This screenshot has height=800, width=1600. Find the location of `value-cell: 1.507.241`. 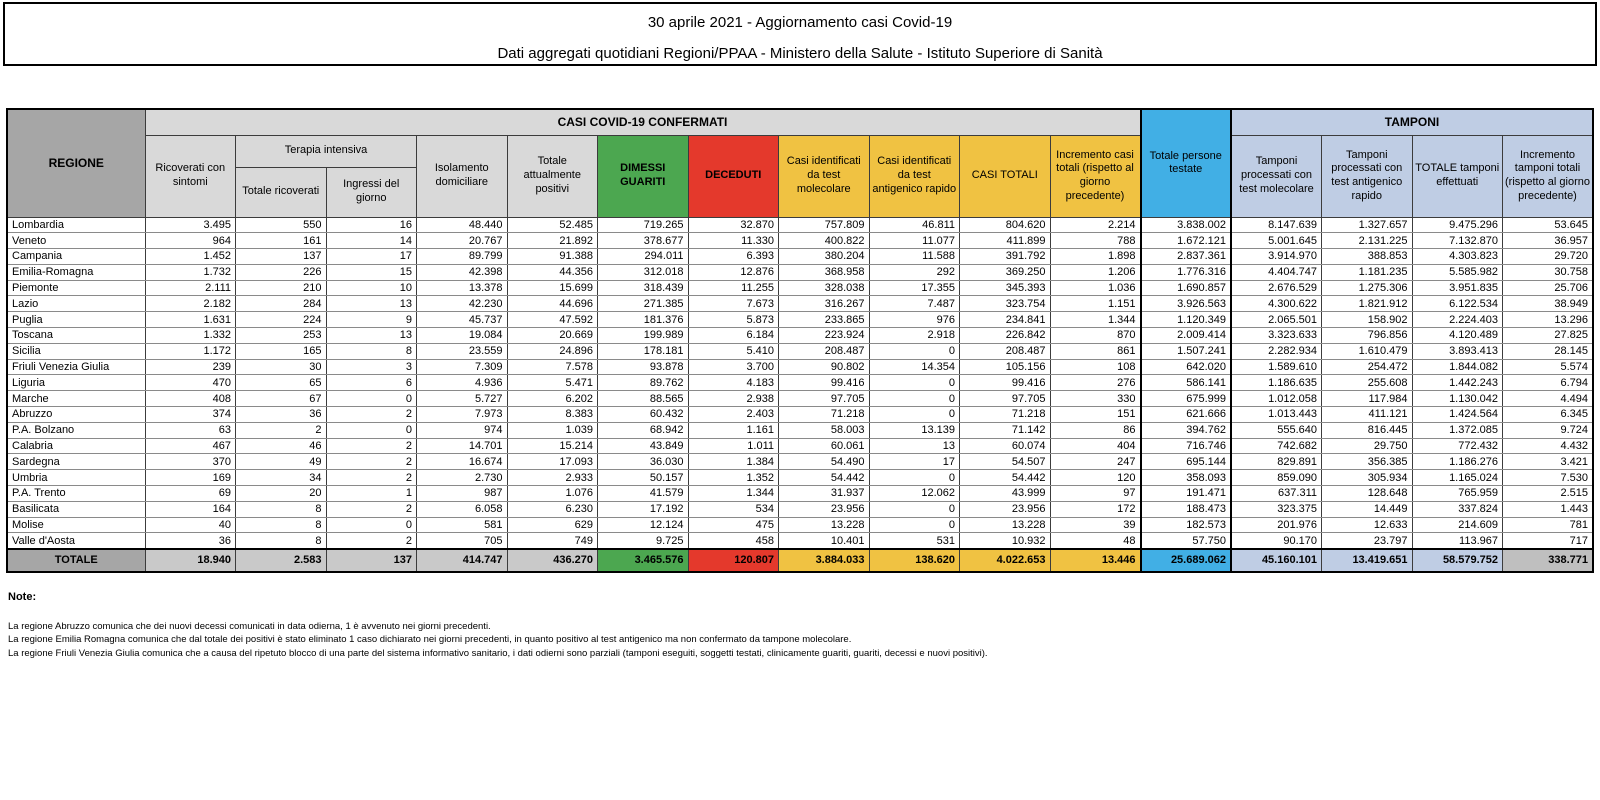

value-cell: 1.507.241 is located at coordinates (1185, 351).